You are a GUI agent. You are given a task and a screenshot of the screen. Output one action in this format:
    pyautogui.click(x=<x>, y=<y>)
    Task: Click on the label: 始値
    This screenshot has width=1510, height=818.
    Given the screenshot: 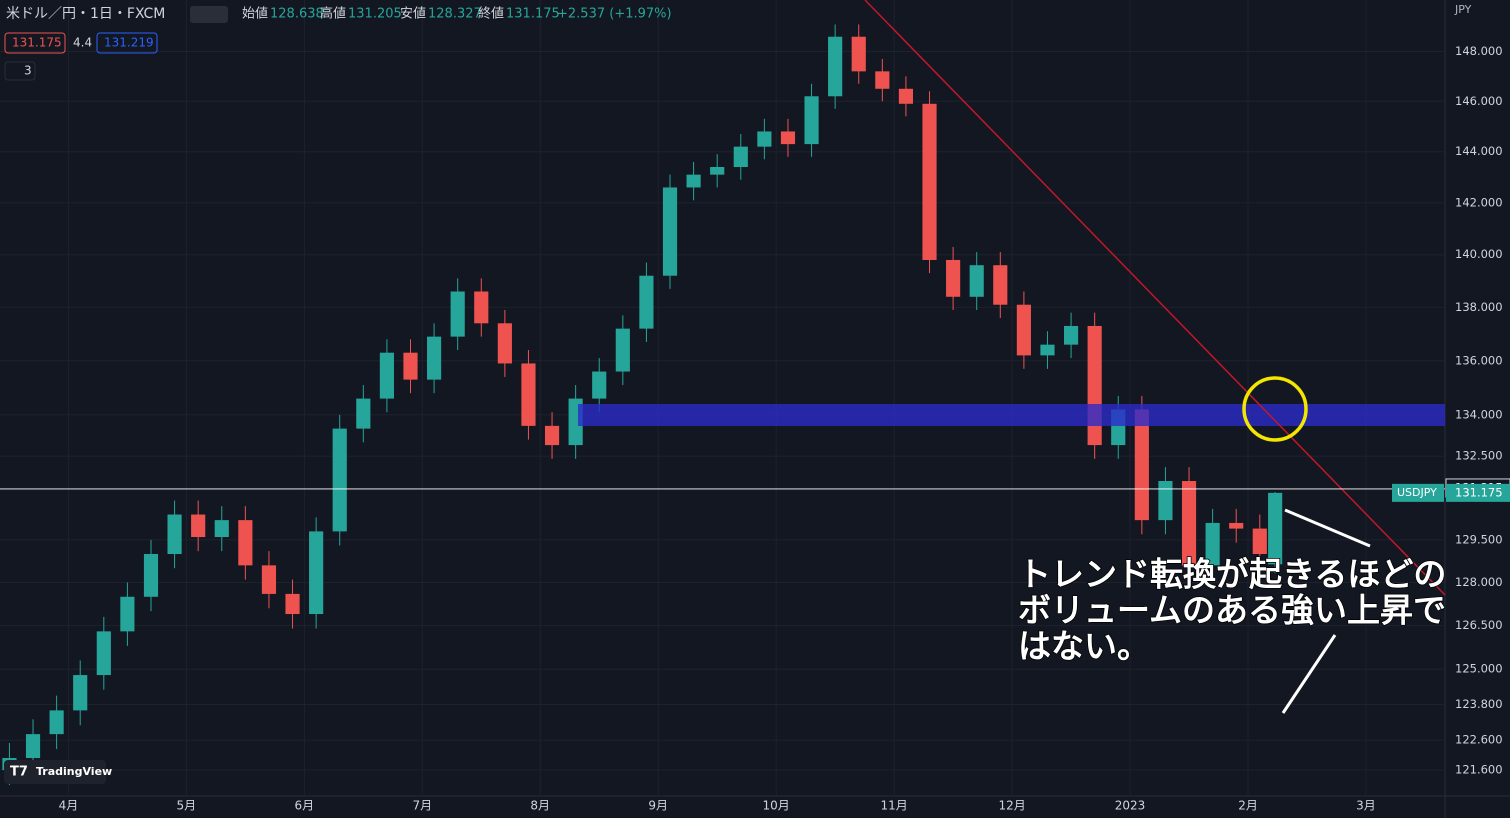 What is the action you would take?
    pyautogui.click(x=255, y=14)
    